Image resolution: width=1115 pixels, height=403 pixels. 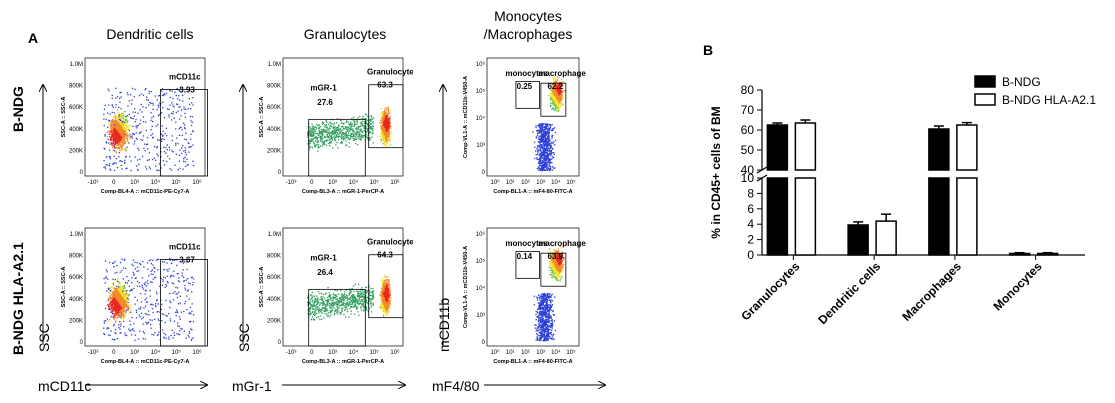 I want to click on dot-cloud, so click(x=149, y=129).